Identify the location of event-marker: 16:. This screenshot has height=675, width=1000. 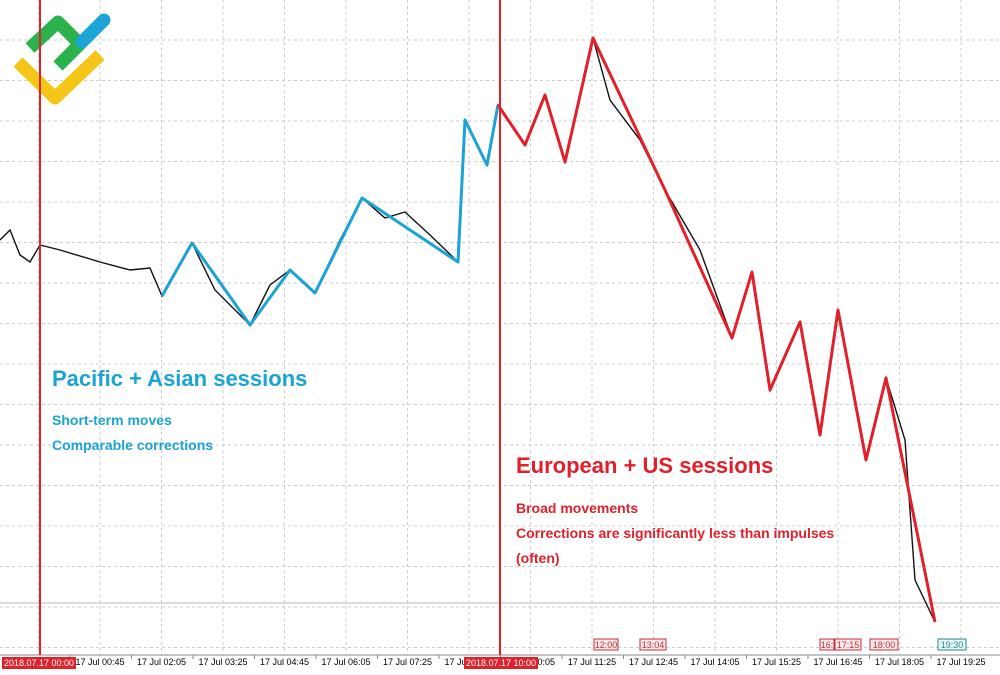
(827, 645).